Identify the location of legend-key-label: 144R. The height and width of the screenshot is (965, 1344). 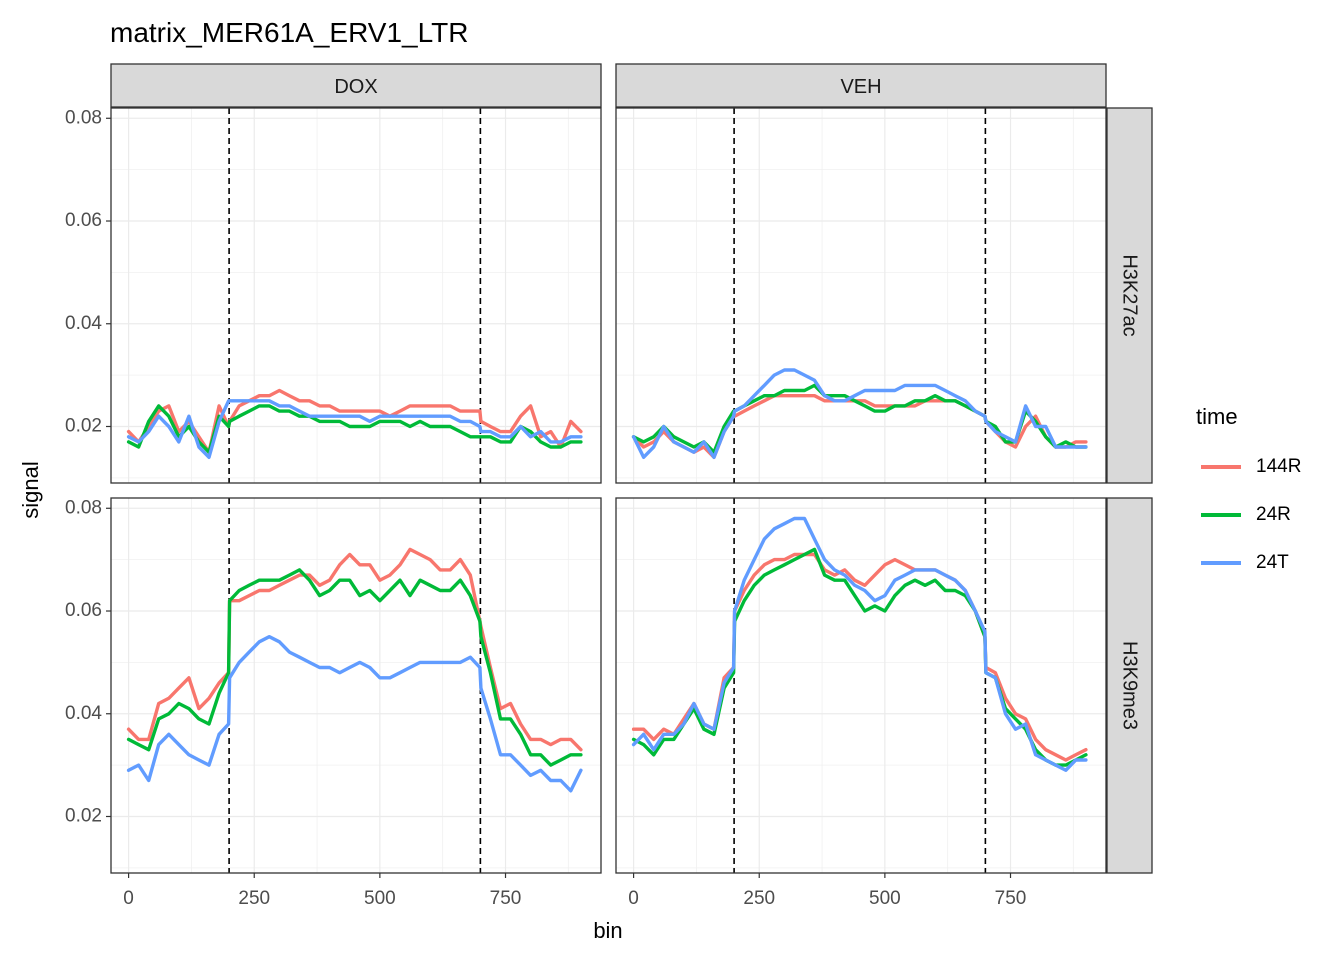
(1278, 466).